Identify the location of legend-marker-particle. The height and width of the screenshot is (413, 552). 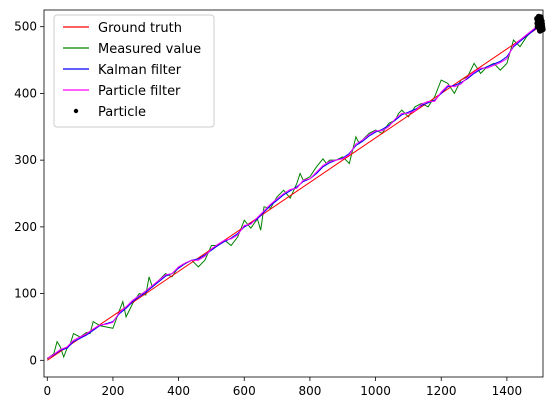
(76, 111).